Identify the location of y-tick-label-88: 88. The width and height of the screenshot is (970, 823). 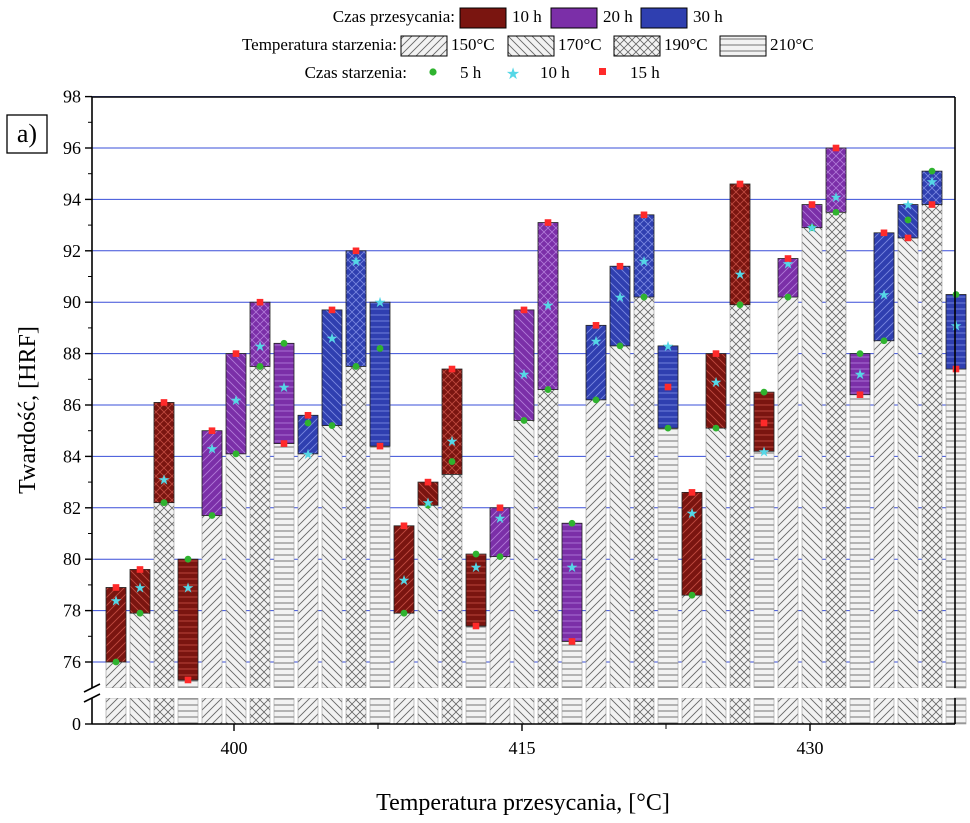
(72, 354).